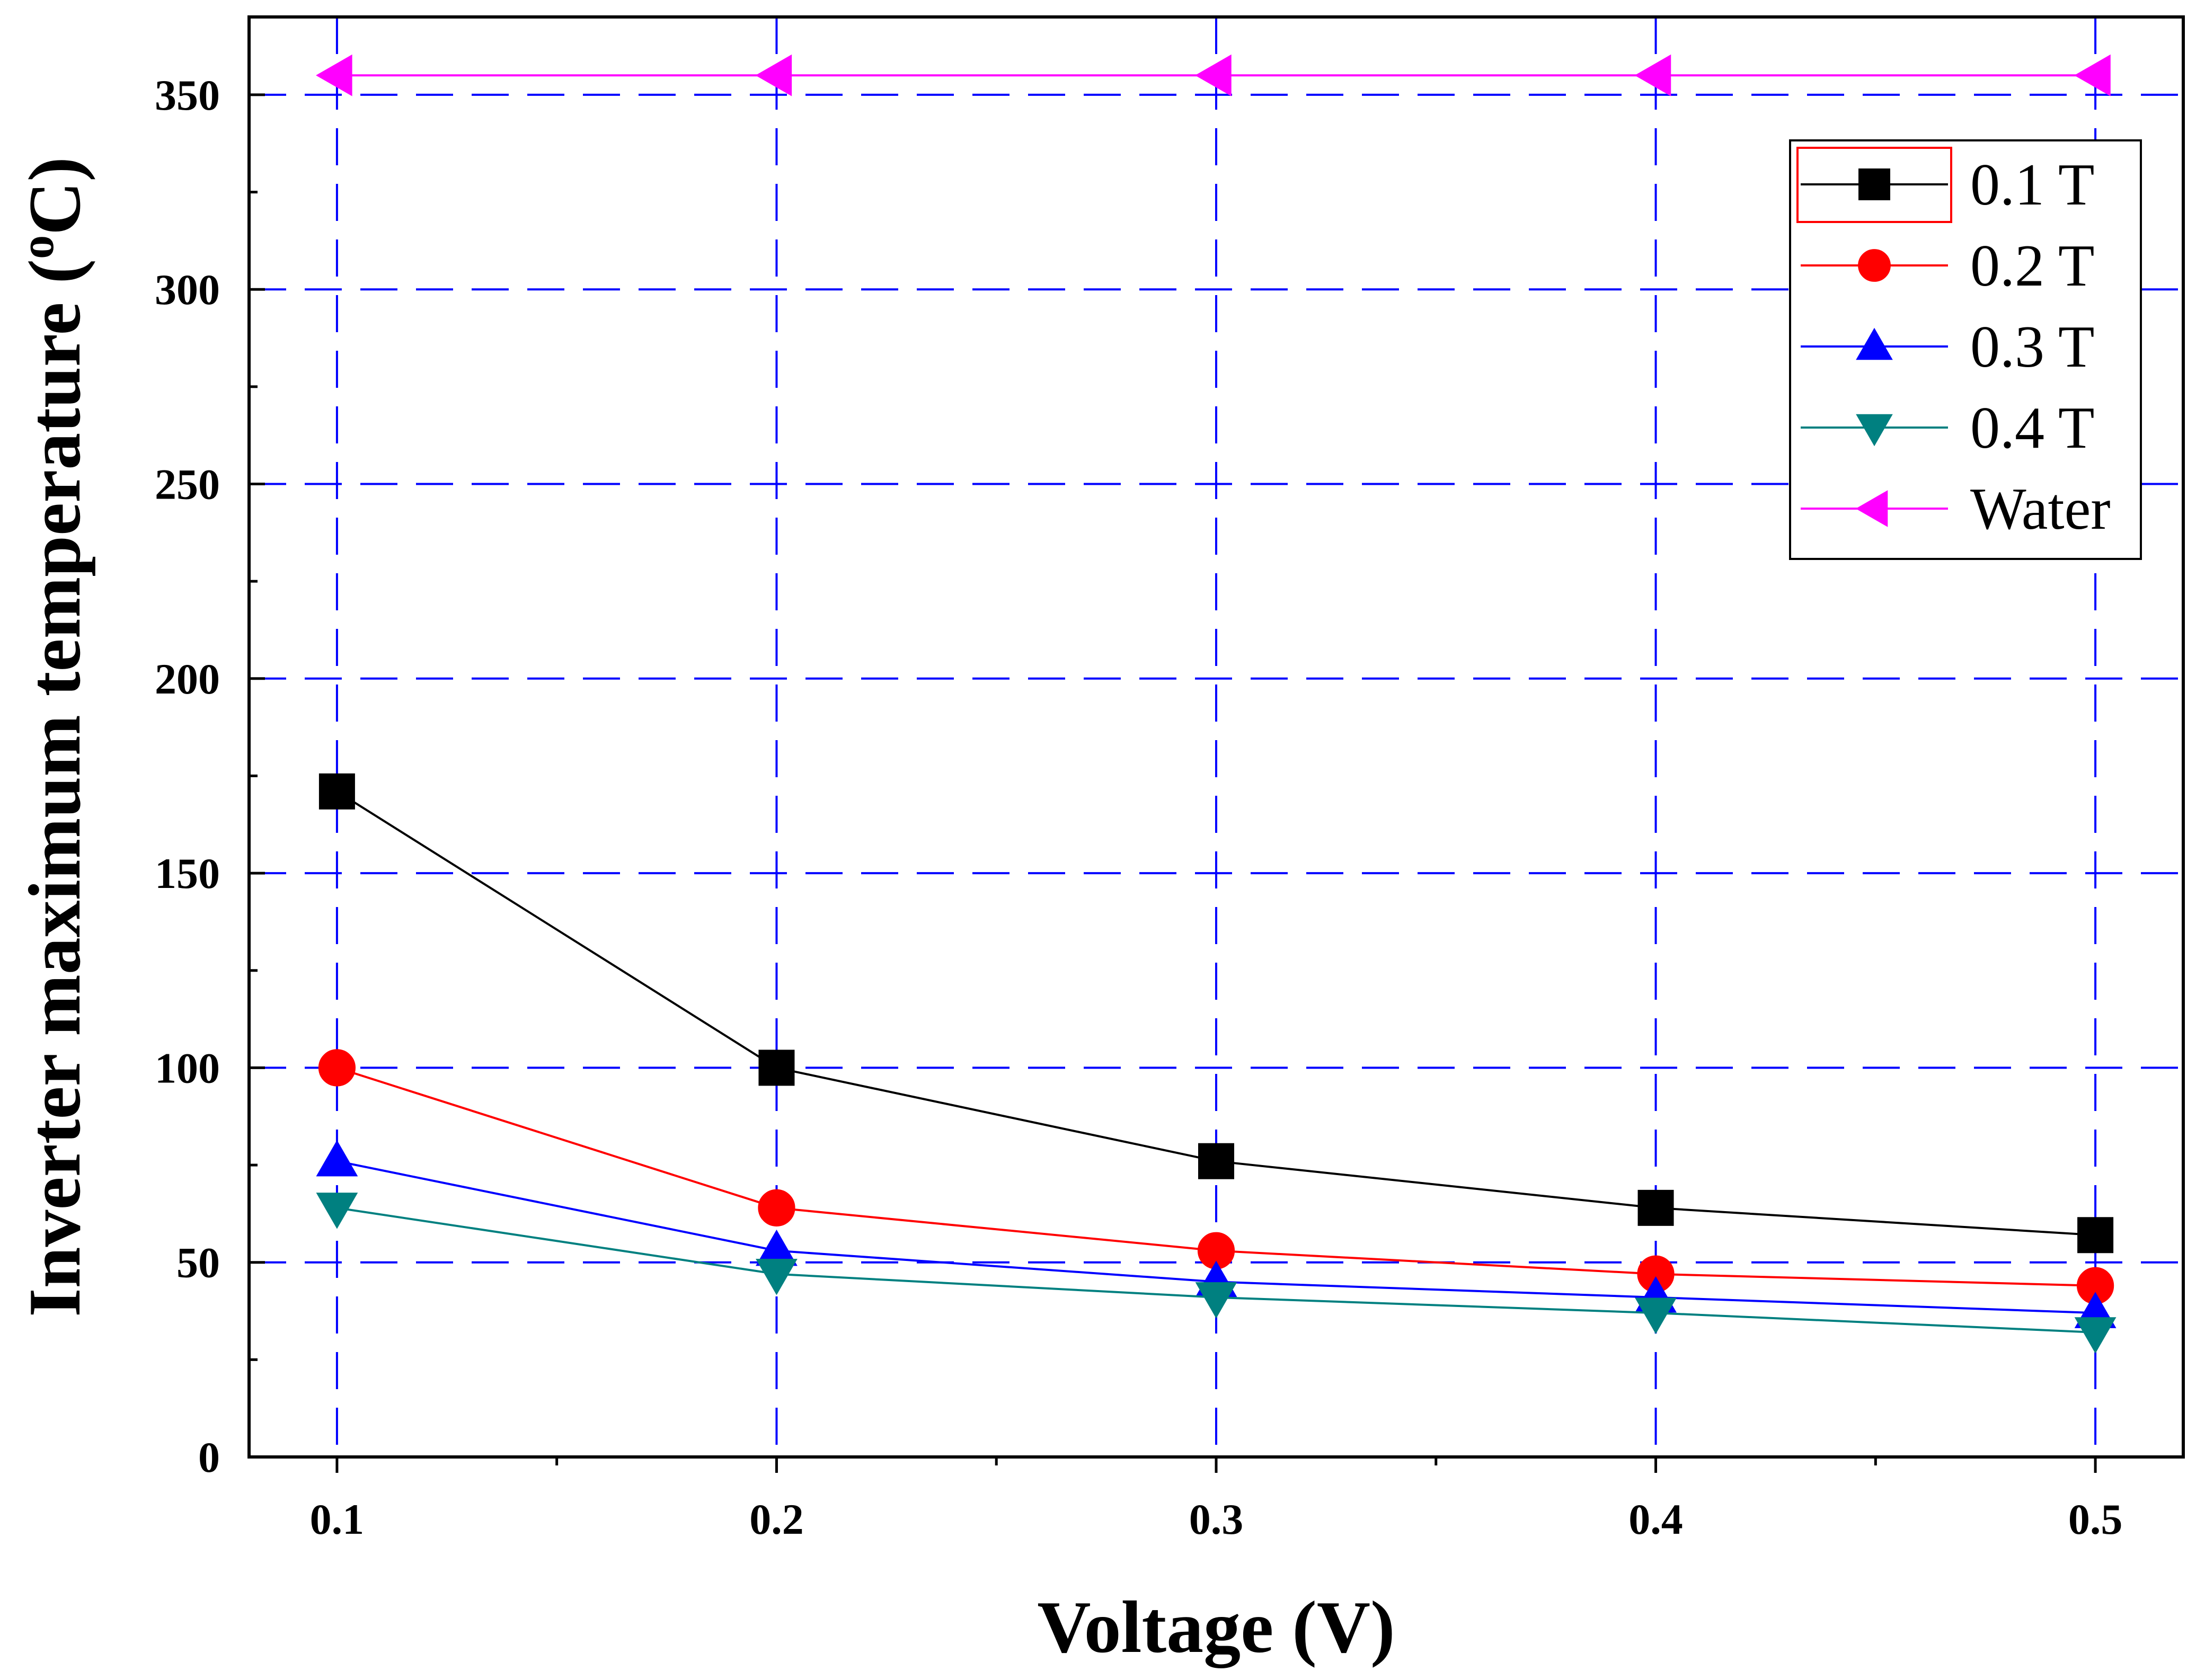  Describe the element at coordinates (2032, 428) in the screenshot. I see `legend-label: 0.4 T` at that location.